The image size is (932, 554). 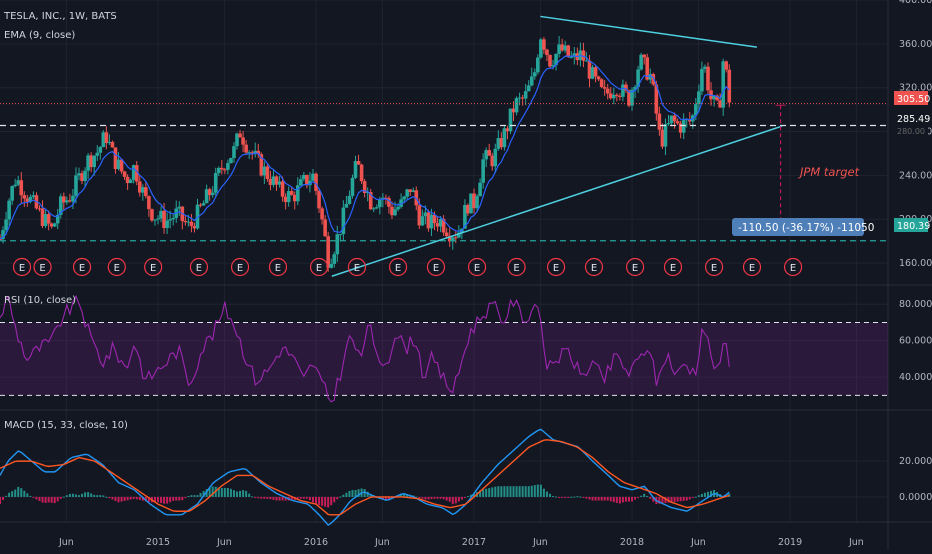 I want to click on signal-line, so click(x=365, y=477).